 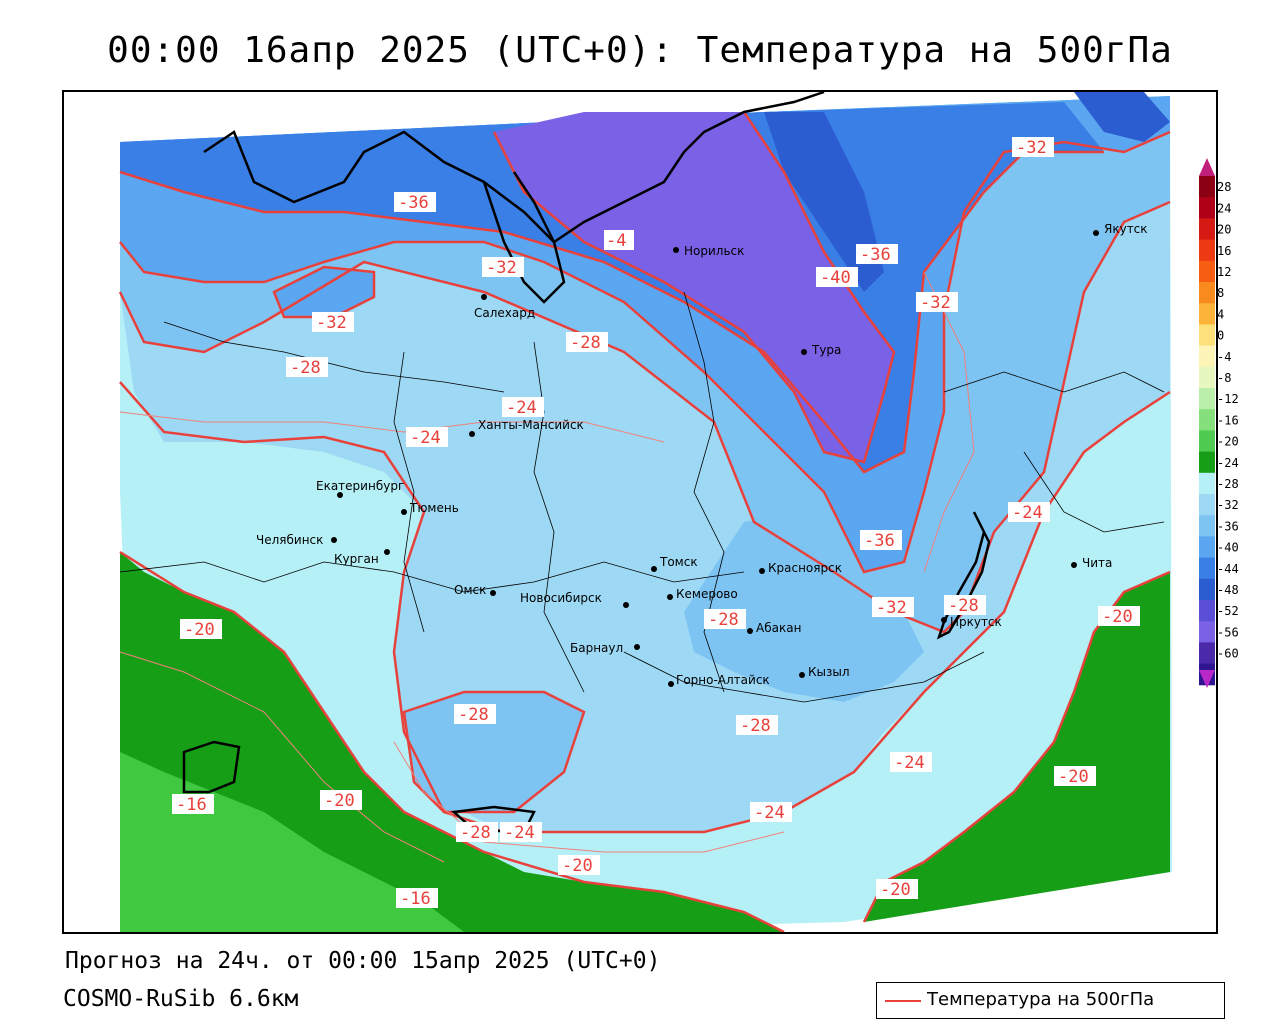 I want to click on city-yakutsk: Якутск, so click(x=1120, y=229).